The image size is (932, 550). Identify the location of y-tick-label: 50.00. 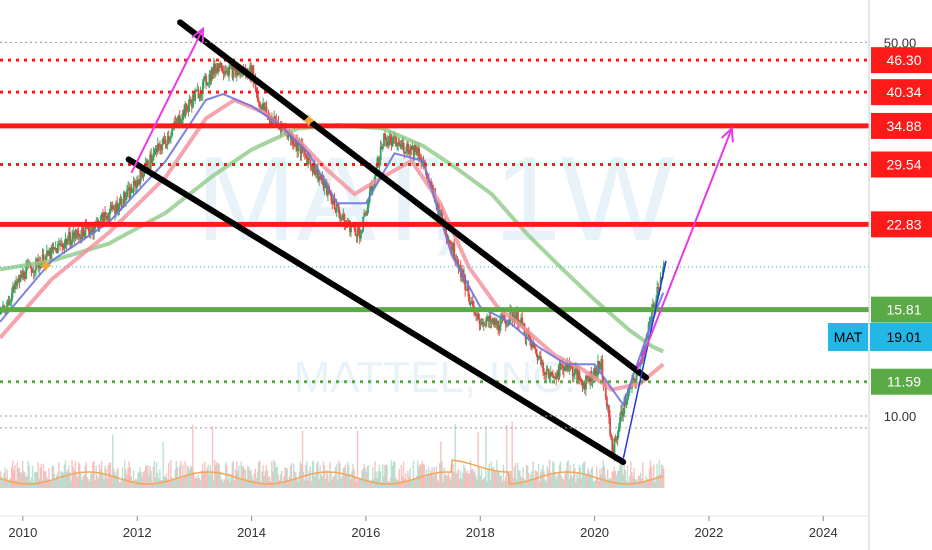
(900, 42).